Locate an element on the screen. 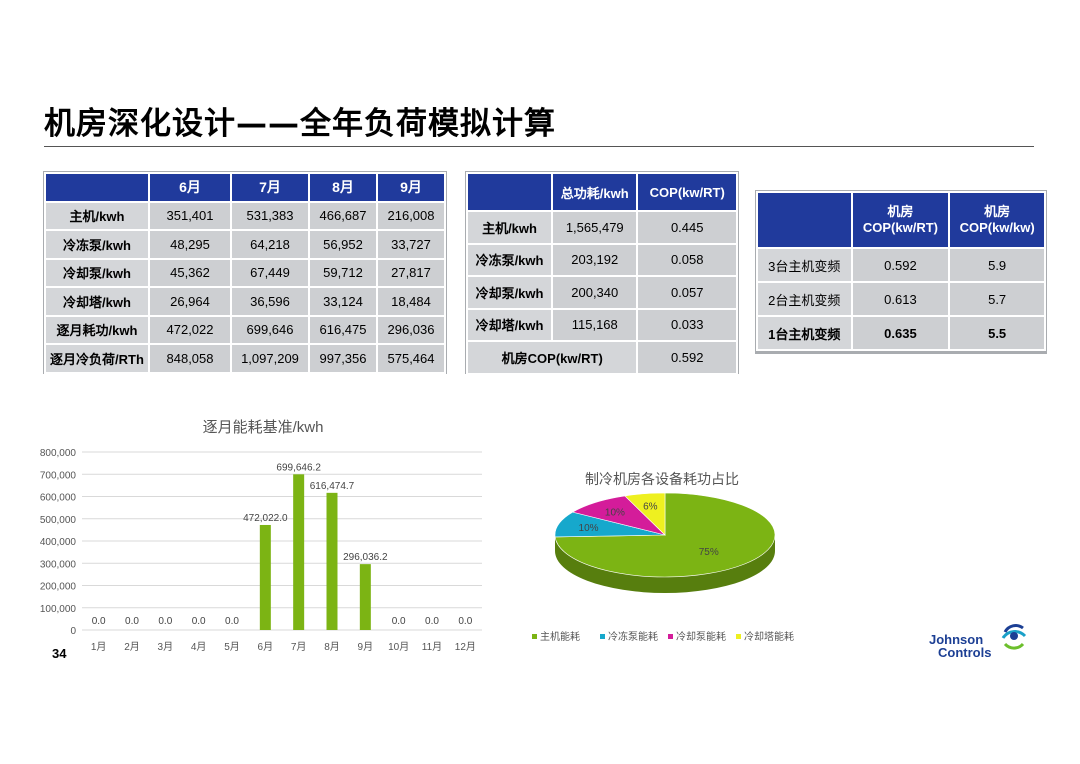 The width and height of the screenshot is (1080, 764). pie-side is located at coordinates (665, 564).